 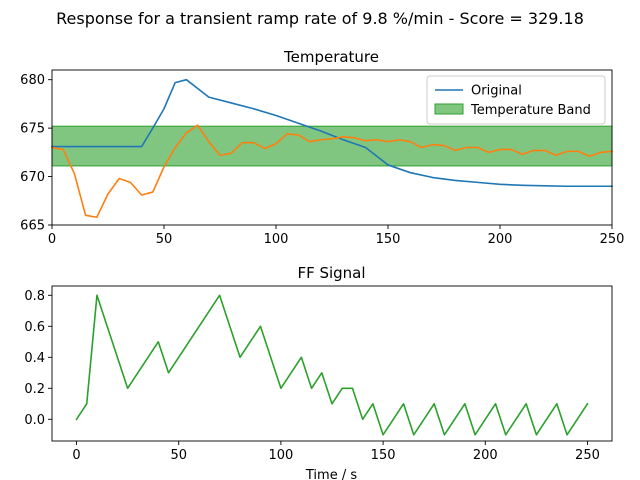 I want to click on temperature-y-tick-label: 670, so click(x=32, y=177).